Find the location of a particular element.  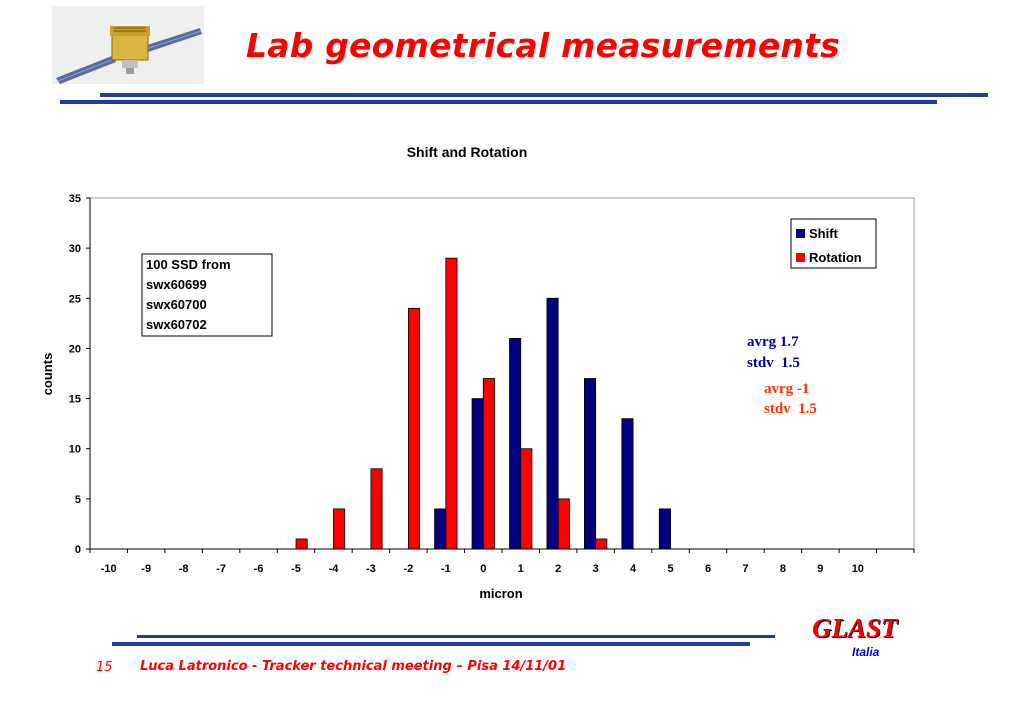

chart-title: Shift and Rotation is located at coordinates (467, 152).